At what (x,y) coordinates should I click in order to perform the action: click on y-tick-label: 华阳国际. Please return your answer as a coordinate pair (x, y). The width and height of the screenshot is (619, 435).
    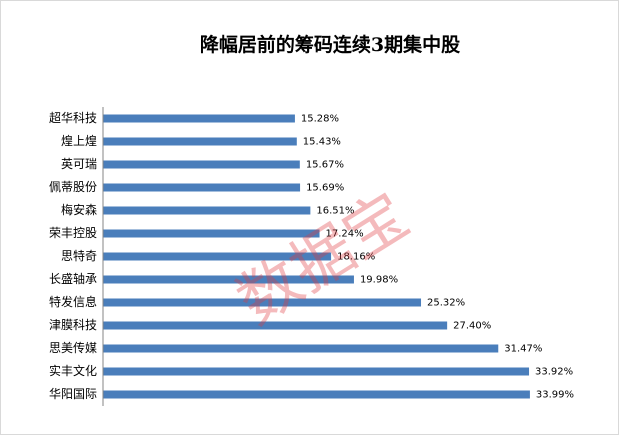
    Looking at the image, I should click on (73, 394).